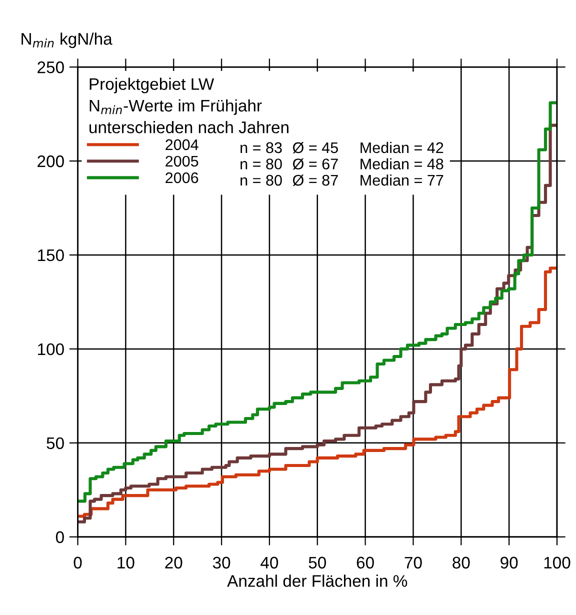 The height and width of the screenshot is (615, 576). Describe the element at coordinates (126, 562) in the screenshot. I see `x-tick-label: 10` at that location.